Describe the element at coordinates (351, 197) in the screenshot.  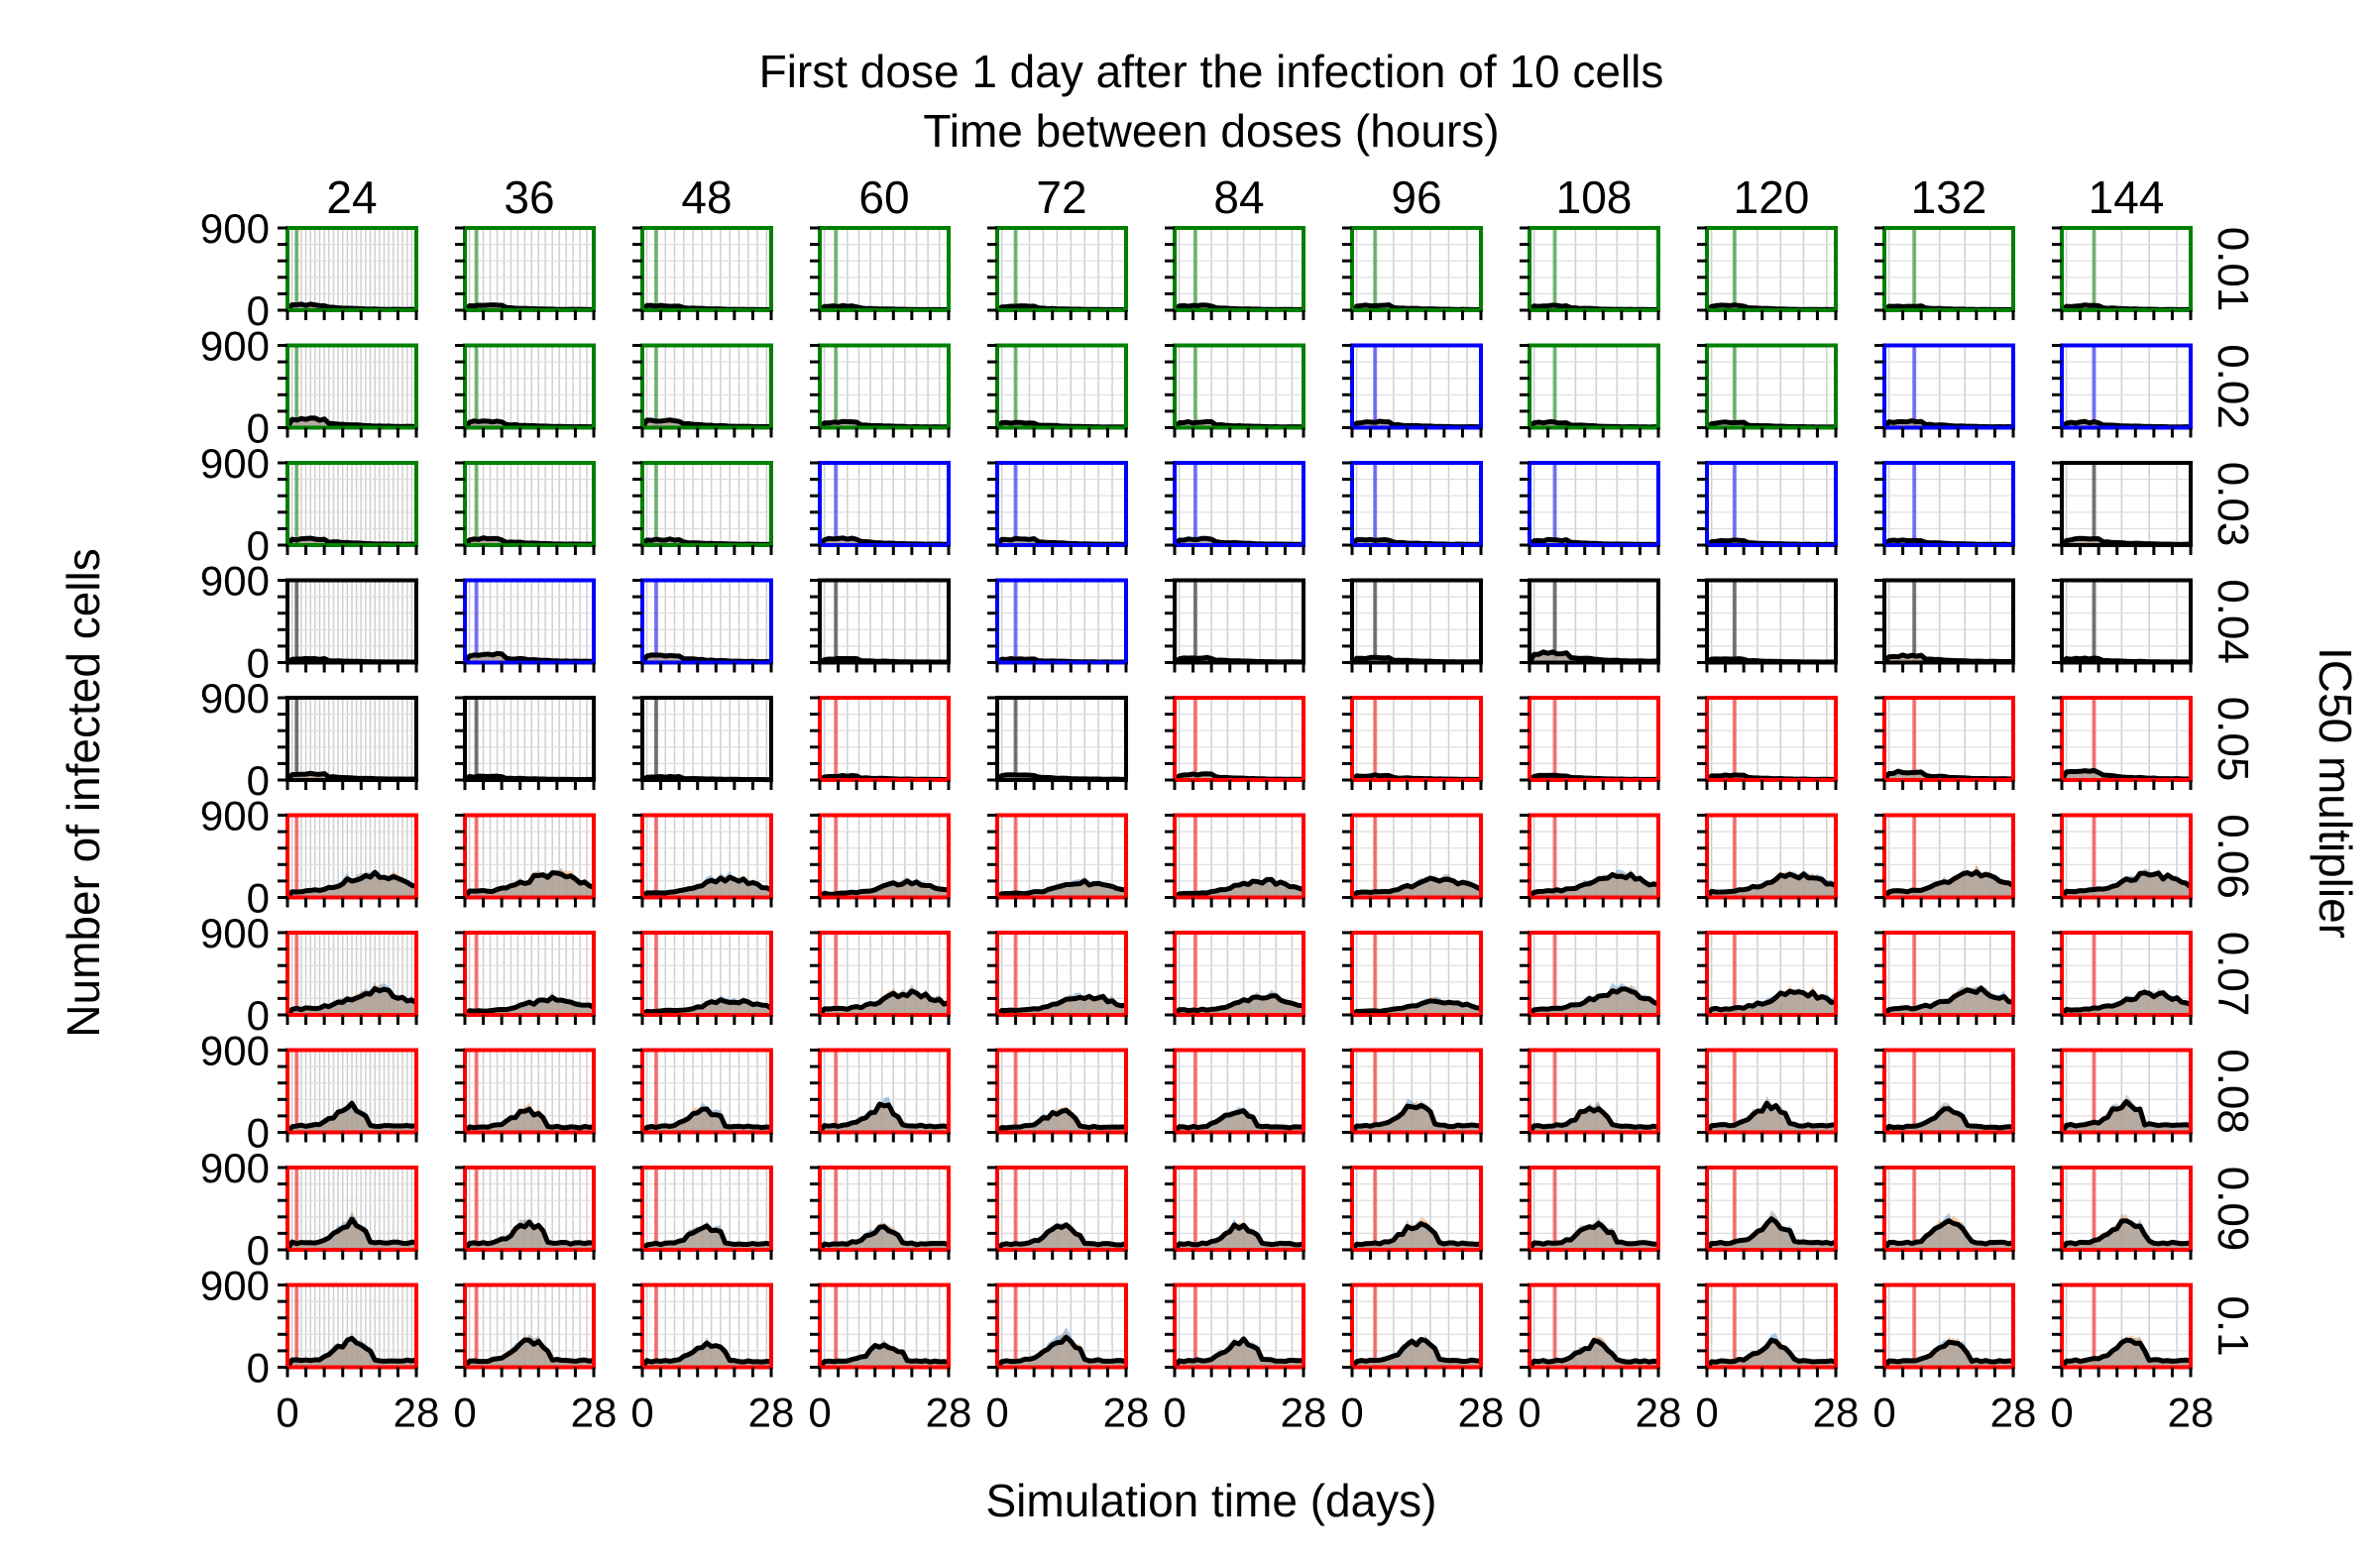
I see `column-label: 24` at that location.